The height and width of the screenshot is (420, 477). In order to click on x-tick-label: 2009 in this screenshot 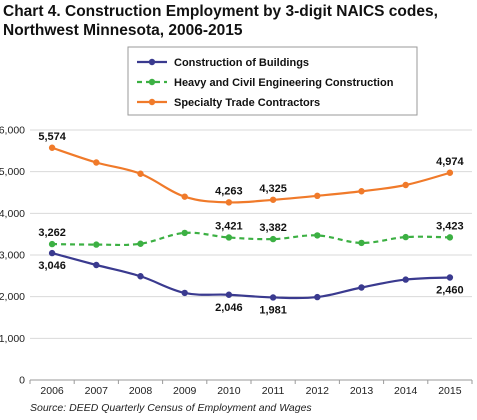, I will do `click(185, 391)`.